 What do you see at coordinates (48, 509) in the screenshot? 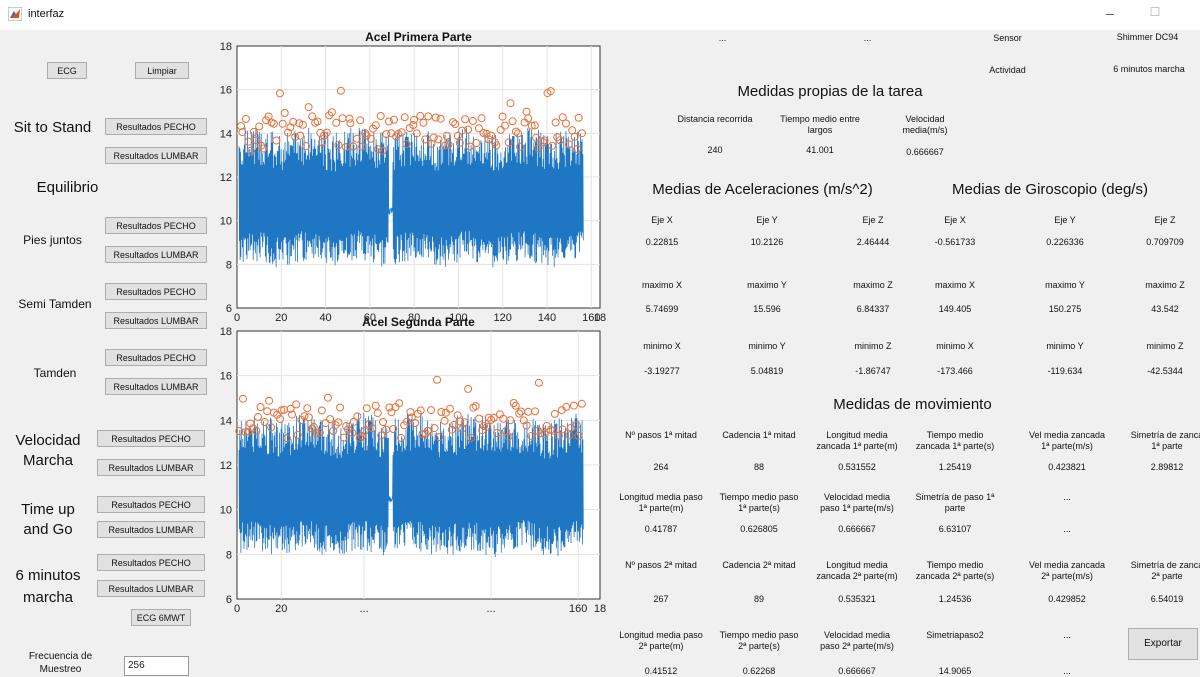
I see `time-up-label: Time up` at bounding box center [48, 509].